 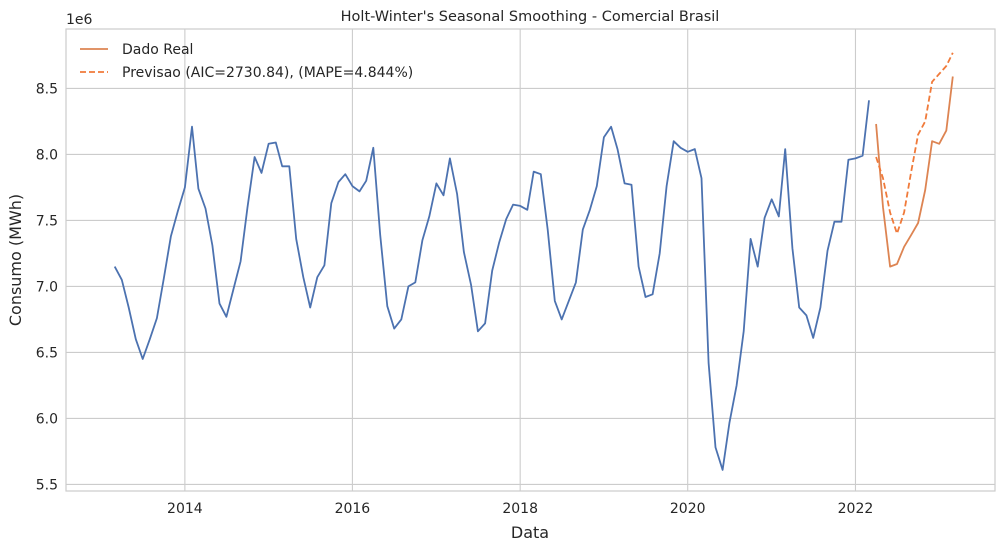 What do you see at coordinates (688, 509) in the screenshot?
I see `x-tick-label: 2020` at bounding box center [688, 509].